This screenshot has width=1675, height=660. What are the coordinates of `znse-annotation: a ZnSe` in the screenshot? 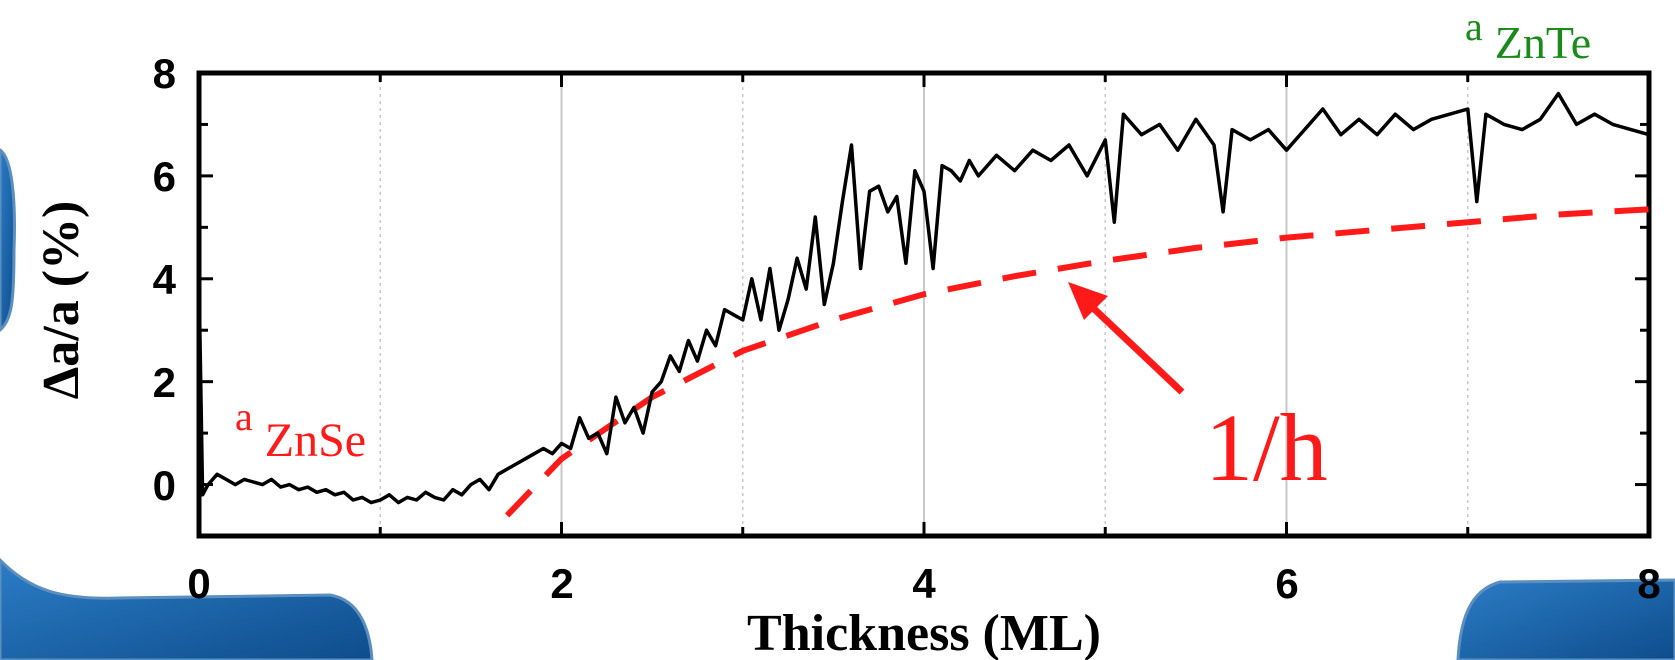 It's located at (300, 430).